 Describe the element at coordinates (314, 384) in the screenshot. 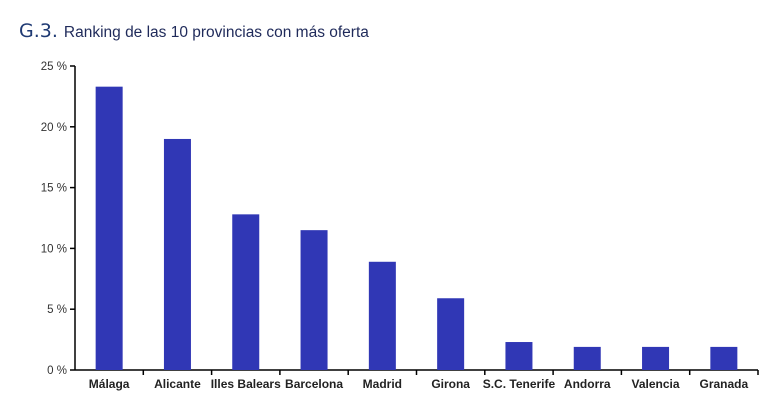

I see `category-label: Barcelona` at that location.